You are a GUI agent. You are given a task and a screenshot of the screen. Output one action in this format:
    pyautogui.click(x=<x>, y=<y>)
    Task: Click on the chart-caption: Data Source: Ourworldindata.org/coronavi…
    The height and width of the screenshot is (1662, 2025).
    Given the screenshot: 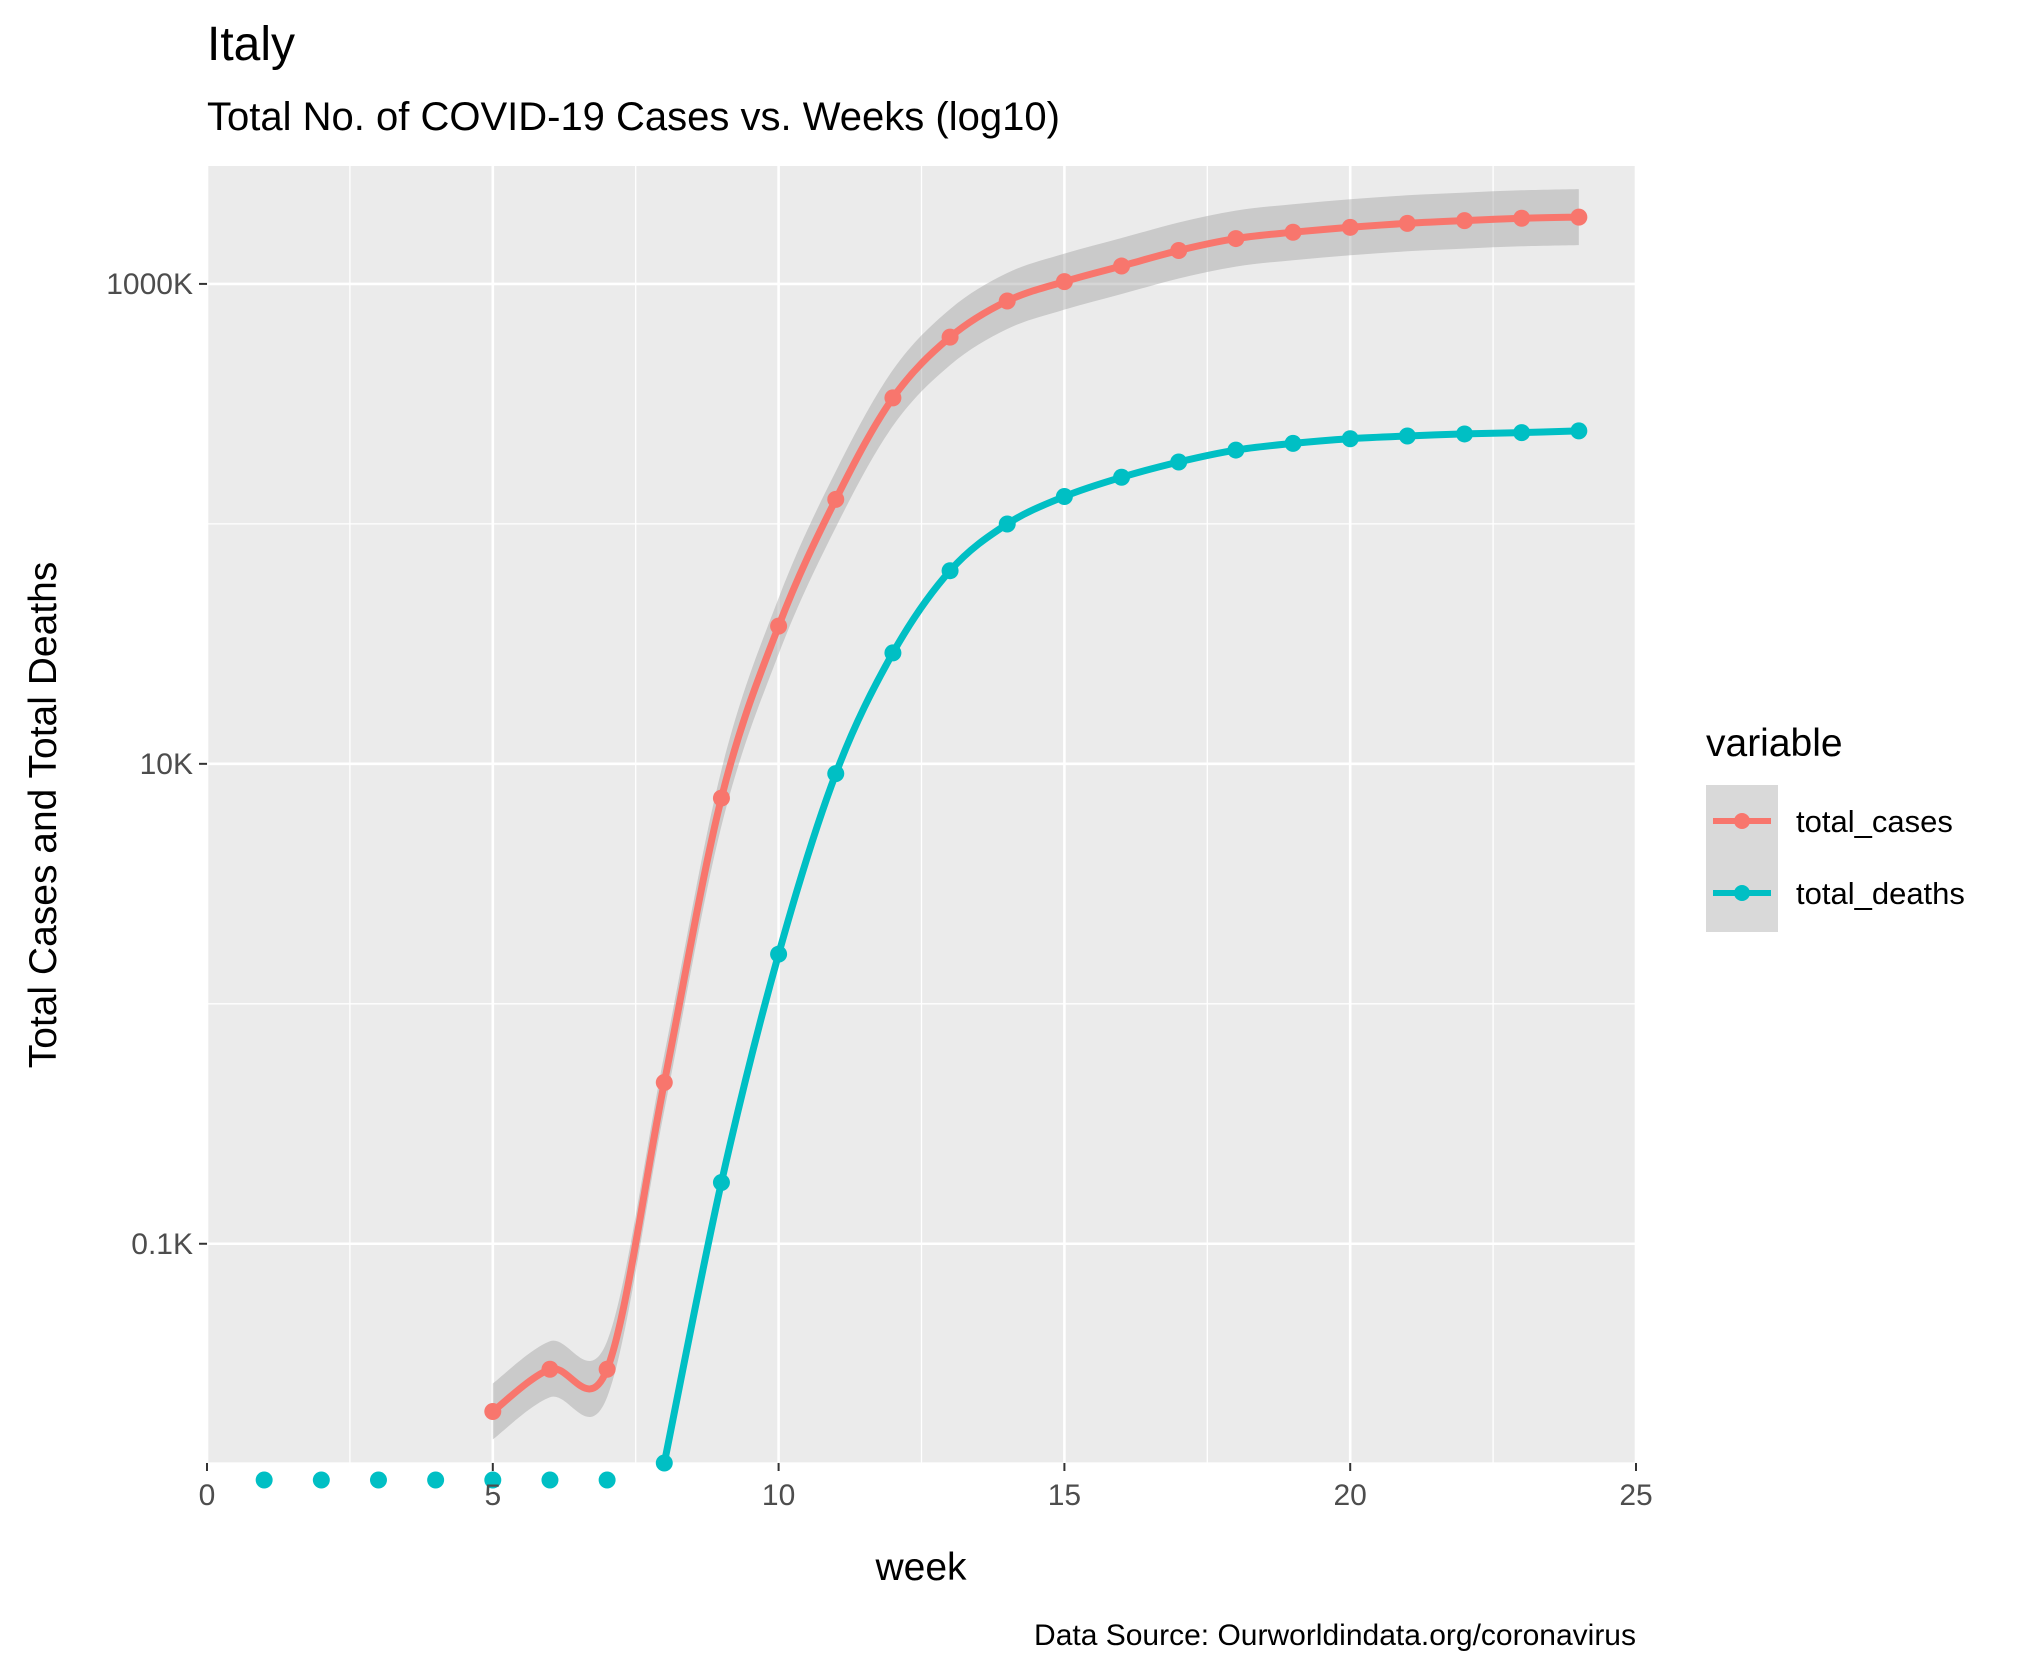 What is the action you would take?
    pyautogui.click(x=1335, y=1635)
    